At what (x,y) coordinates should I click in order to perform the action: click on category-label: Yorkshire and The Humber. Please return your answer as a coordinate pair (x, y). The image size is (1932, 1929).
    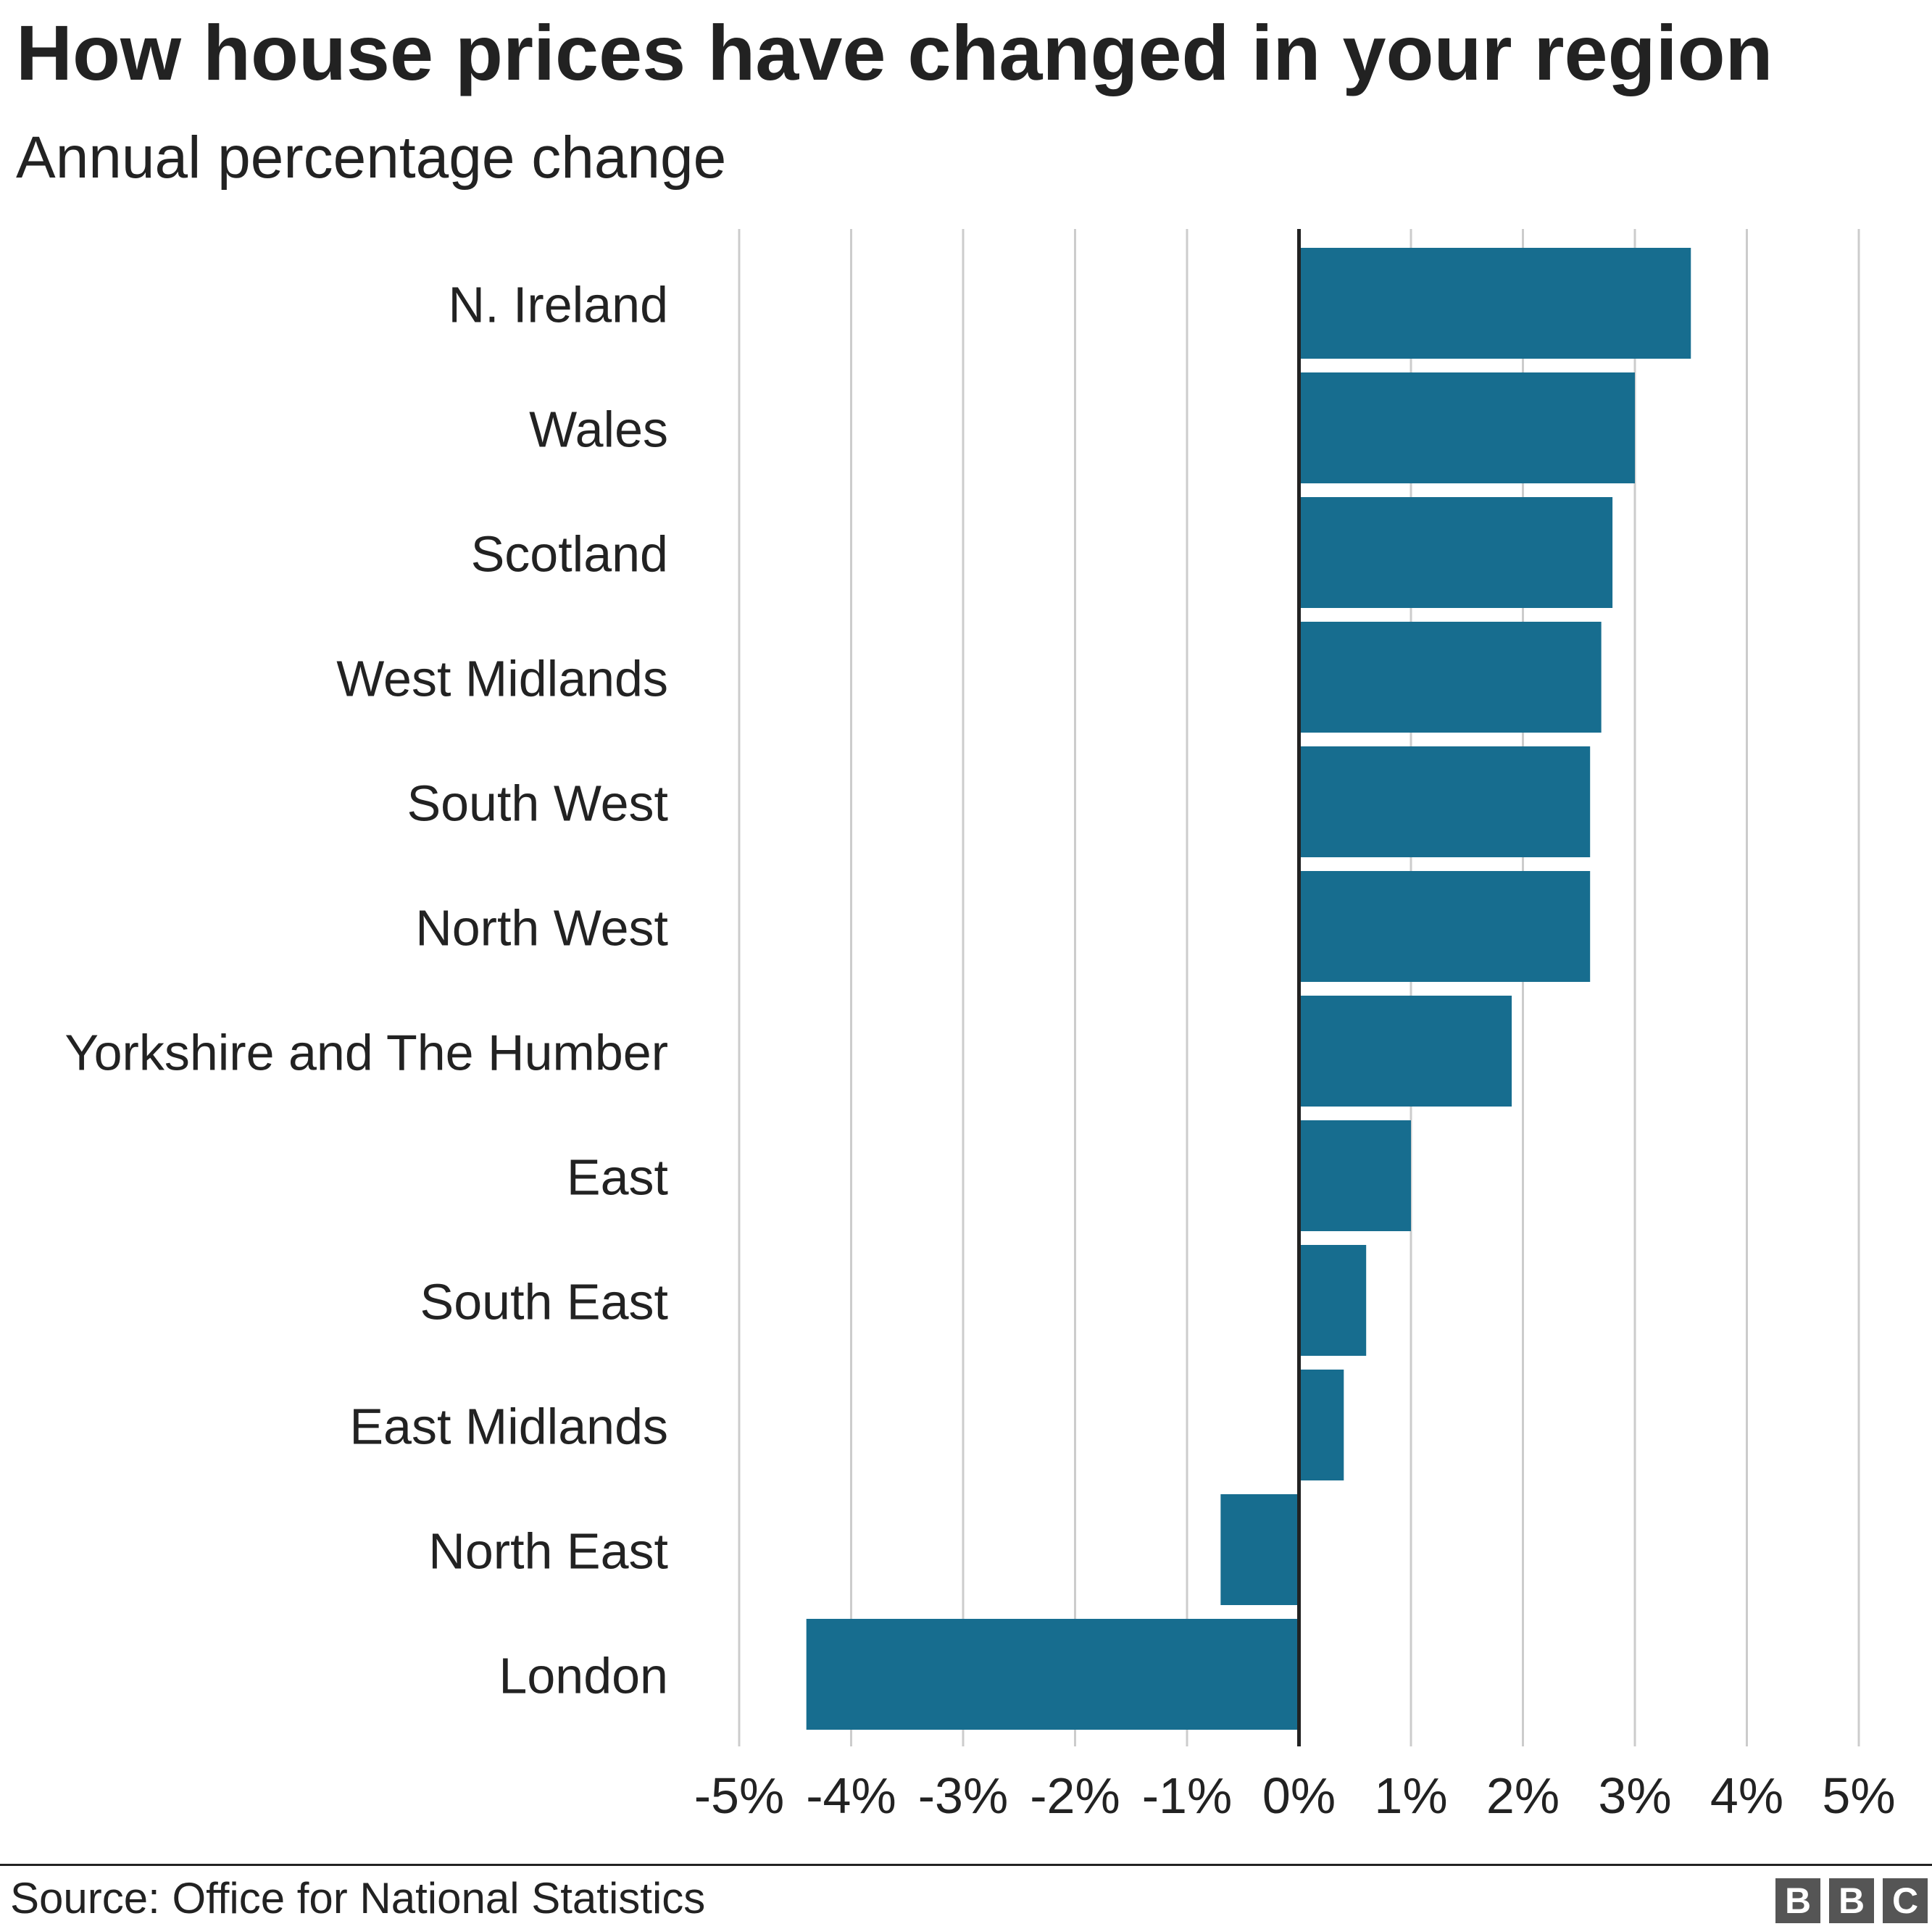
    Looking at the image, I should click on (366, 1053).